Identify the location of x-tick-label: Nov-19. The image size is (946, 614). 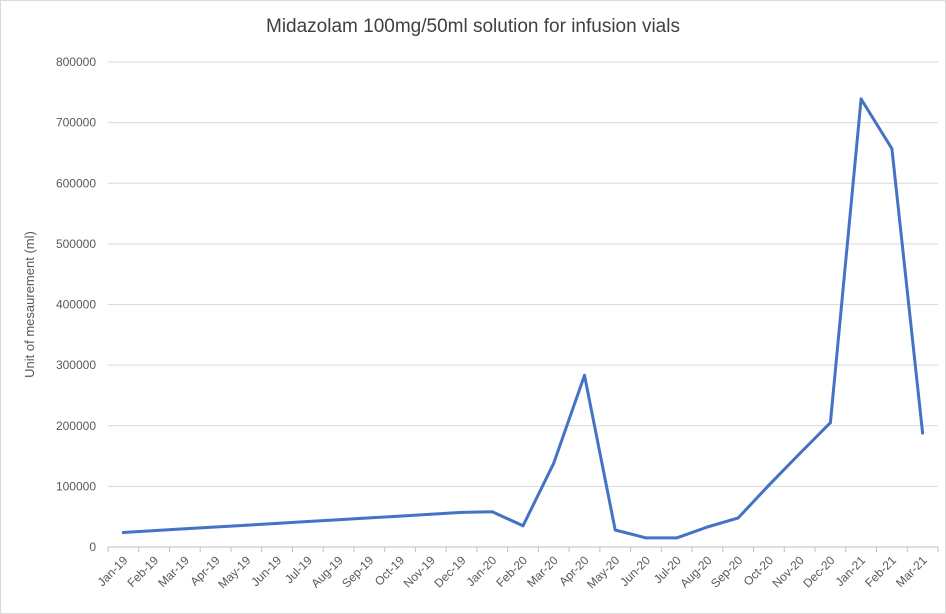
(419, 571).